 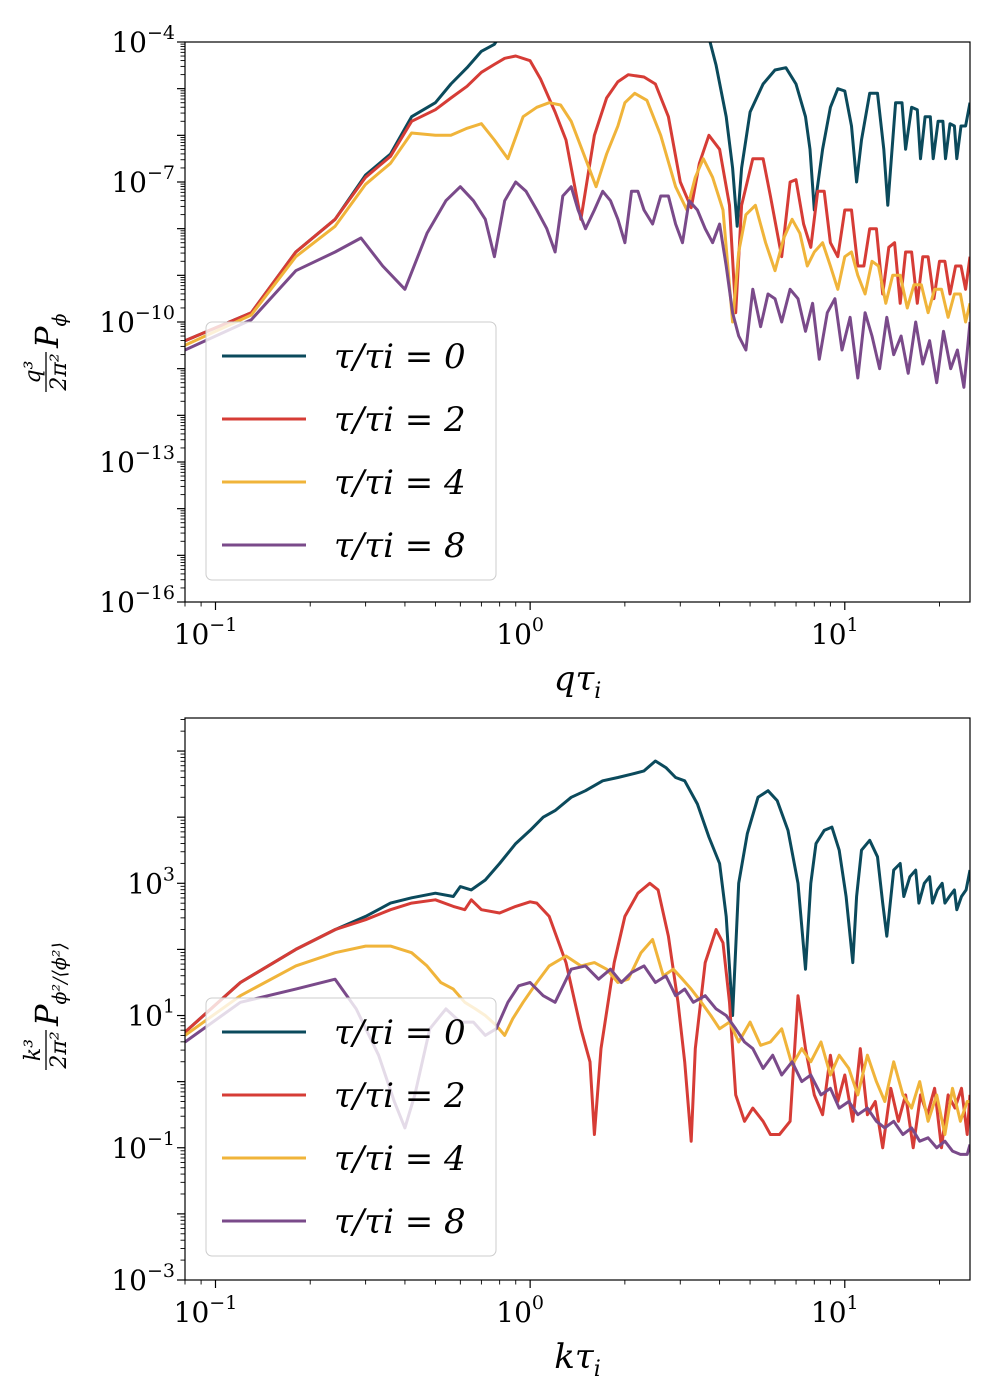 I want to click on y-tick-label: 10⁻³, so click(x=143, y=1278).